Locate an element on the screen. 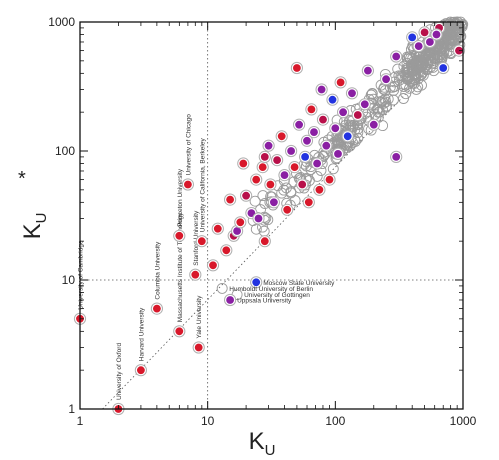 The image size is (499, 460). y-axis-title: KU is located at coordinates (34, 226).